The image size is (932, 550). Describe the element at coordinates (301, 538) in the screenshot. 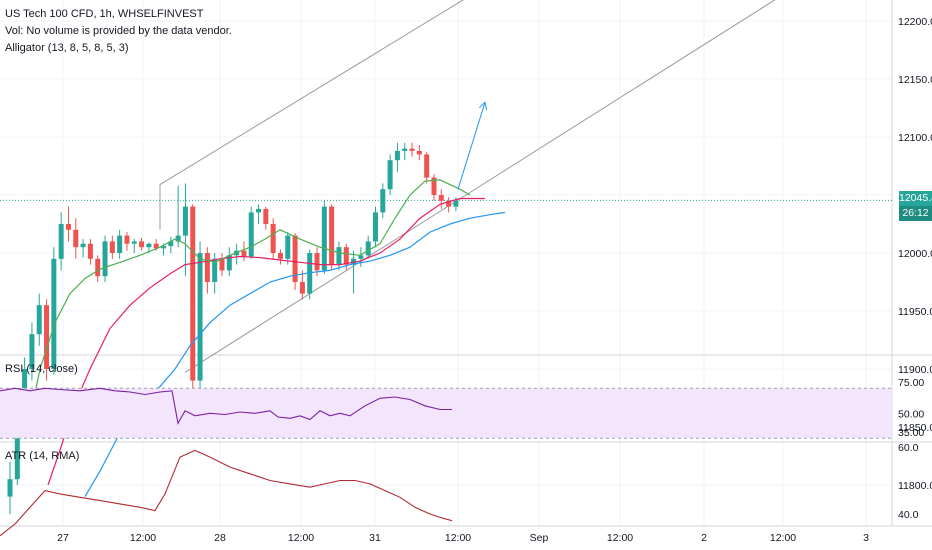

I see `time-tick-3: 12:00` at that location.